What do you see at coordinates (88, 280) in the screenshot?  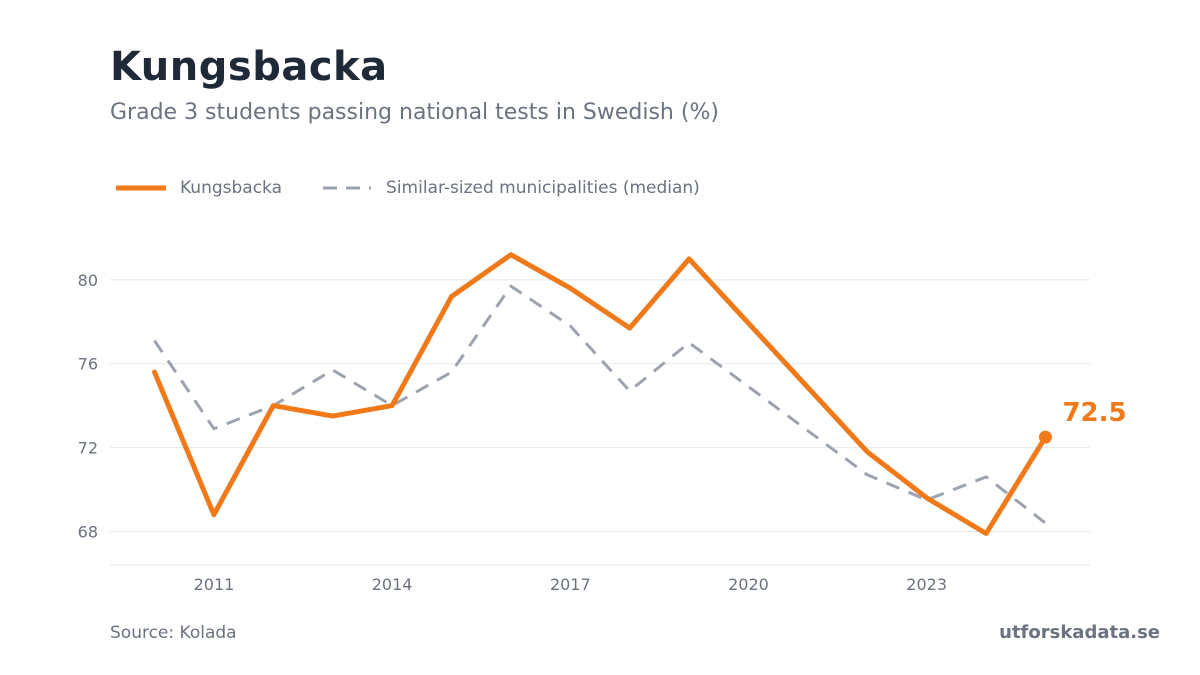 I see `y-tick-label: 80` at bounding box center [88, 280].